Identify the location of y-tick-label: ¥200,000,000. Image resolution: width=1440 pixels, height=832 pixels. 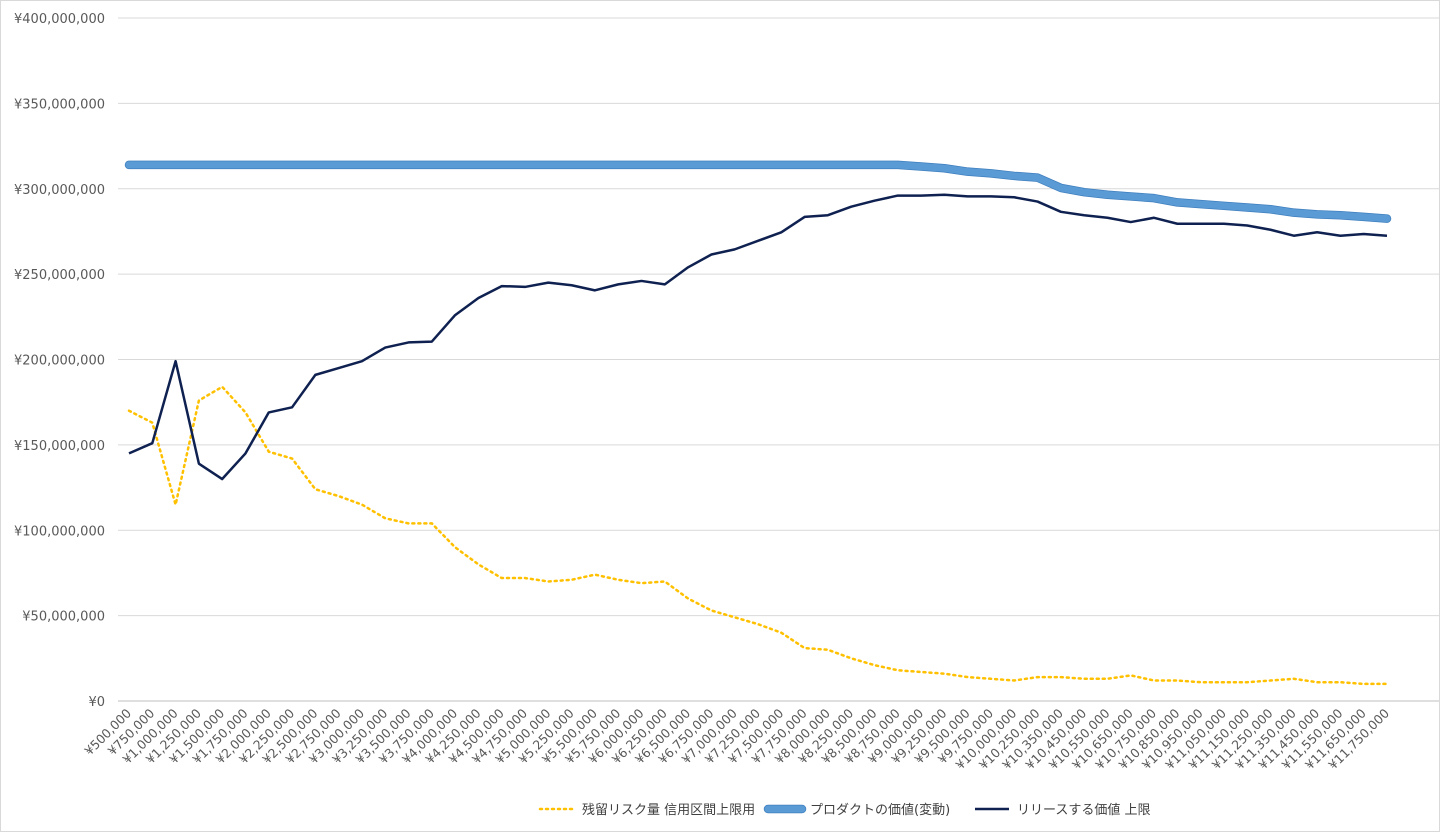
(59, 361).